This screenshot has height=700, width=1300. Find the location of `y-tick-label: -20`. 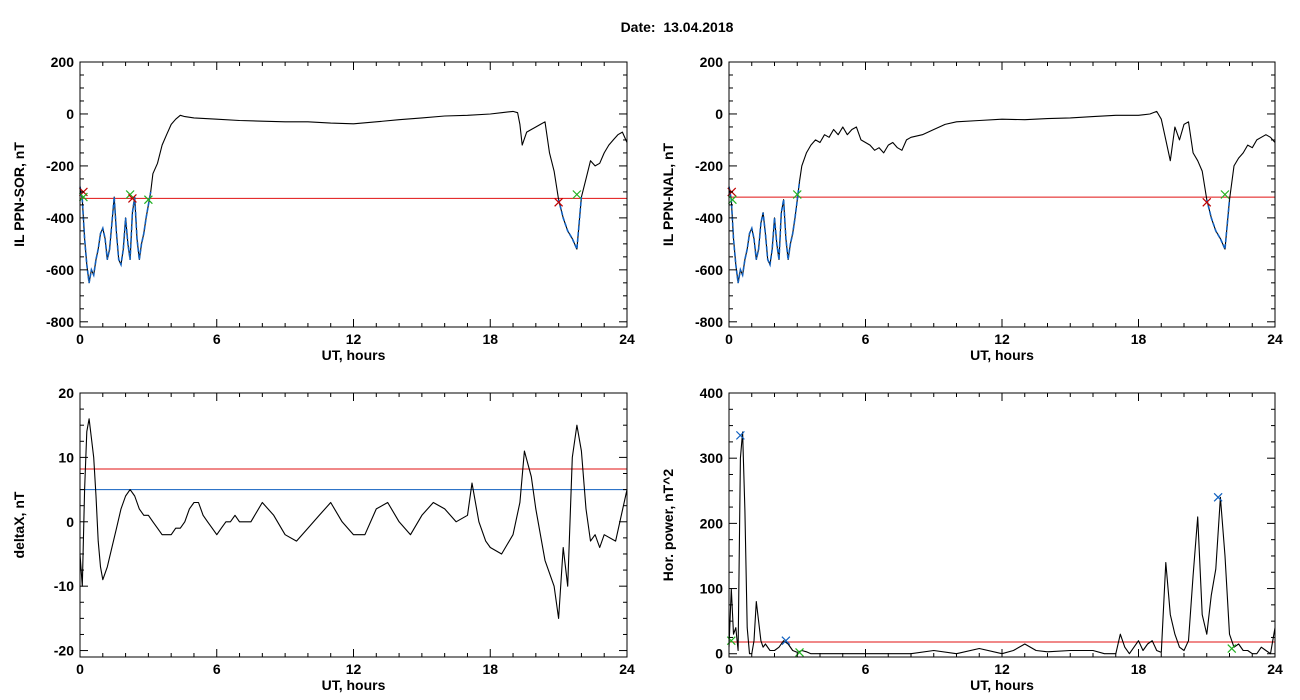

y-tick-label: -20 is located at coordinates (64, 651).